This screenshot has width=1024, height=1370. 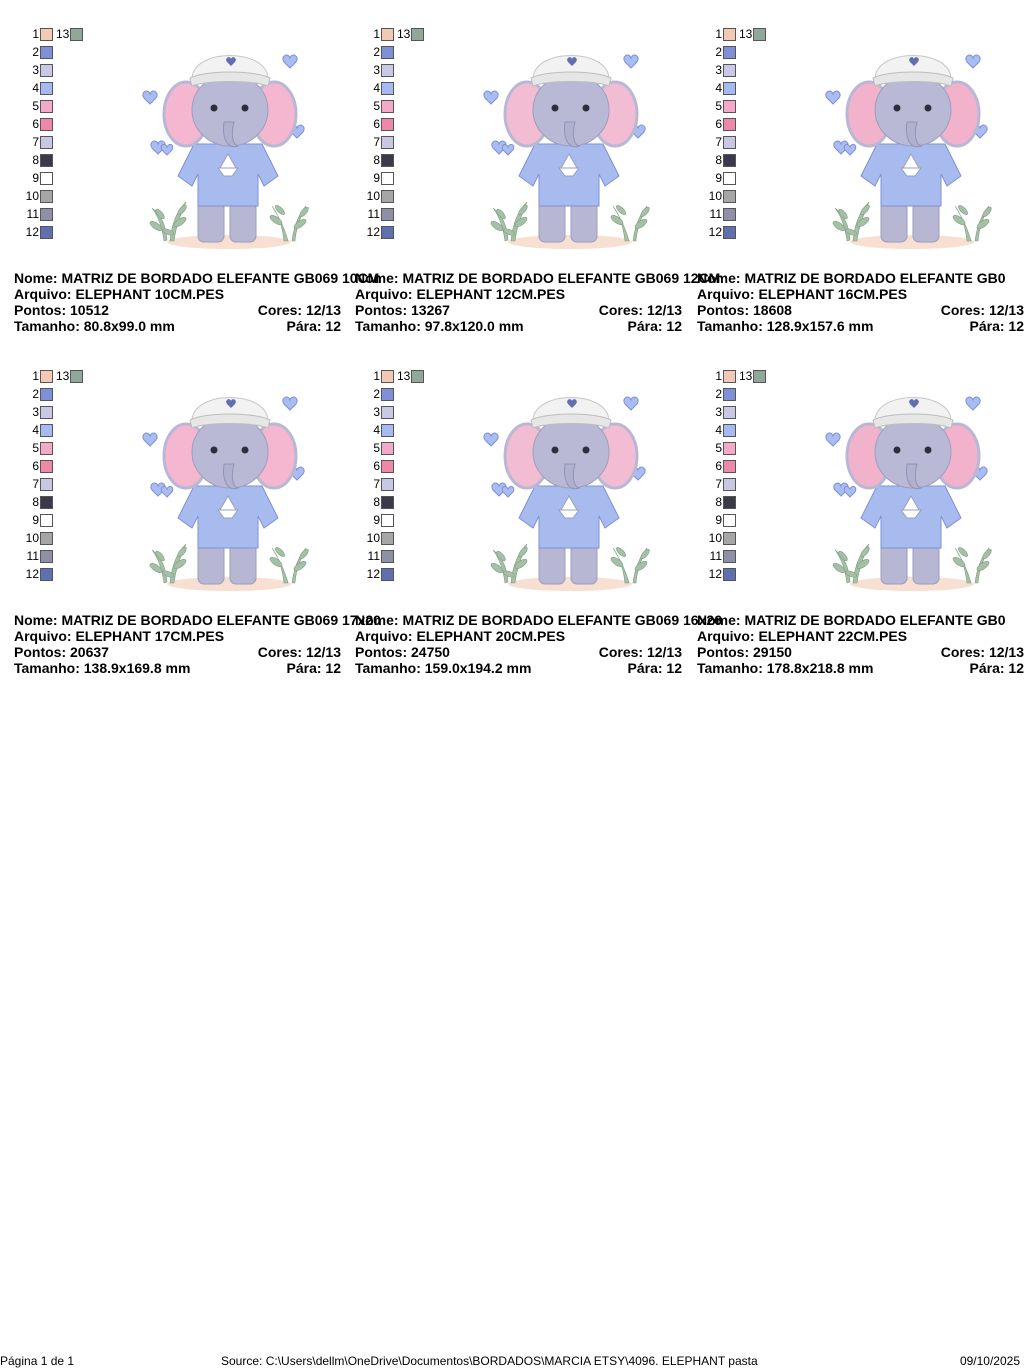 I want to click on color-swatch-row: 9, so click(x=374, y=520).